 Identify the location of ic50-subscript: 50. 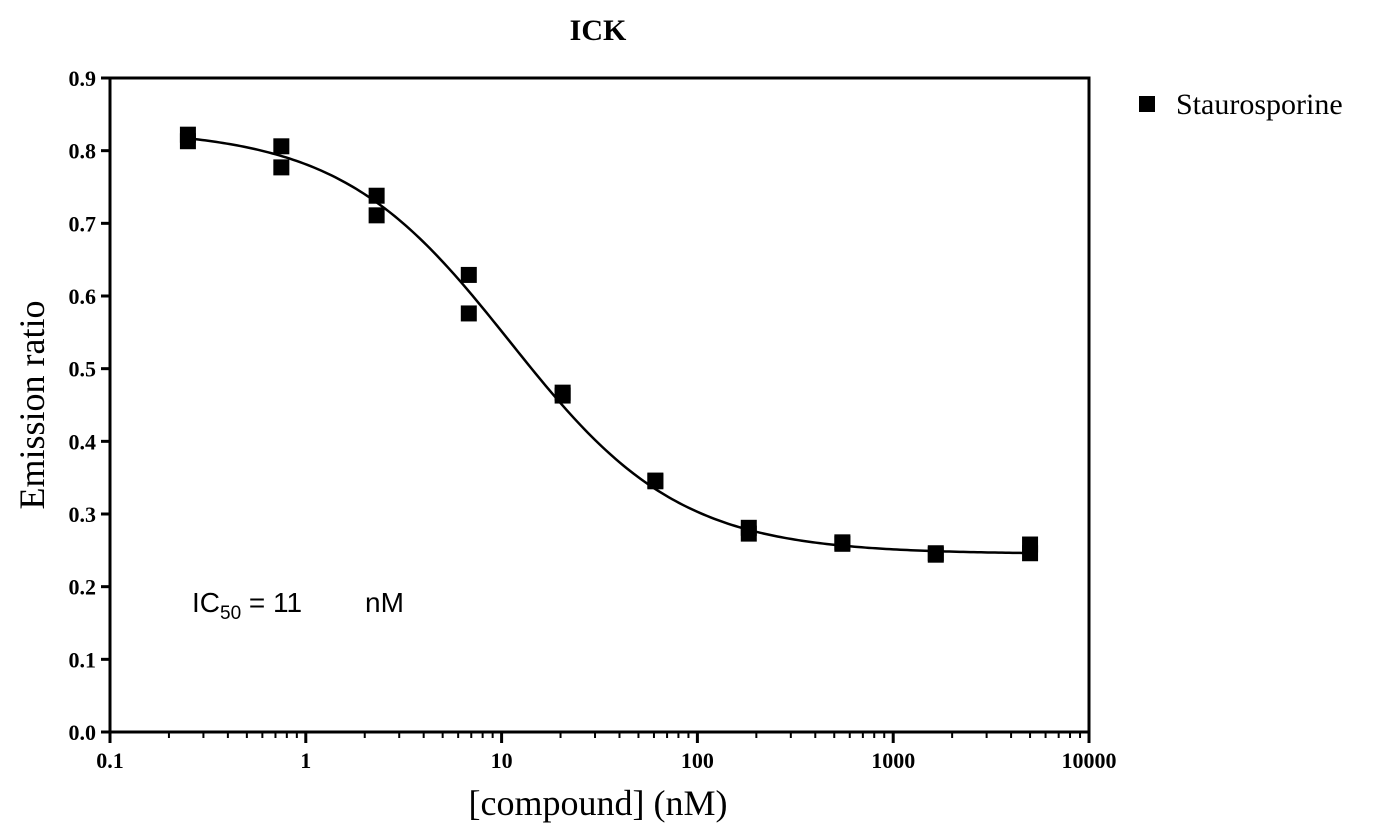
(230, 613).